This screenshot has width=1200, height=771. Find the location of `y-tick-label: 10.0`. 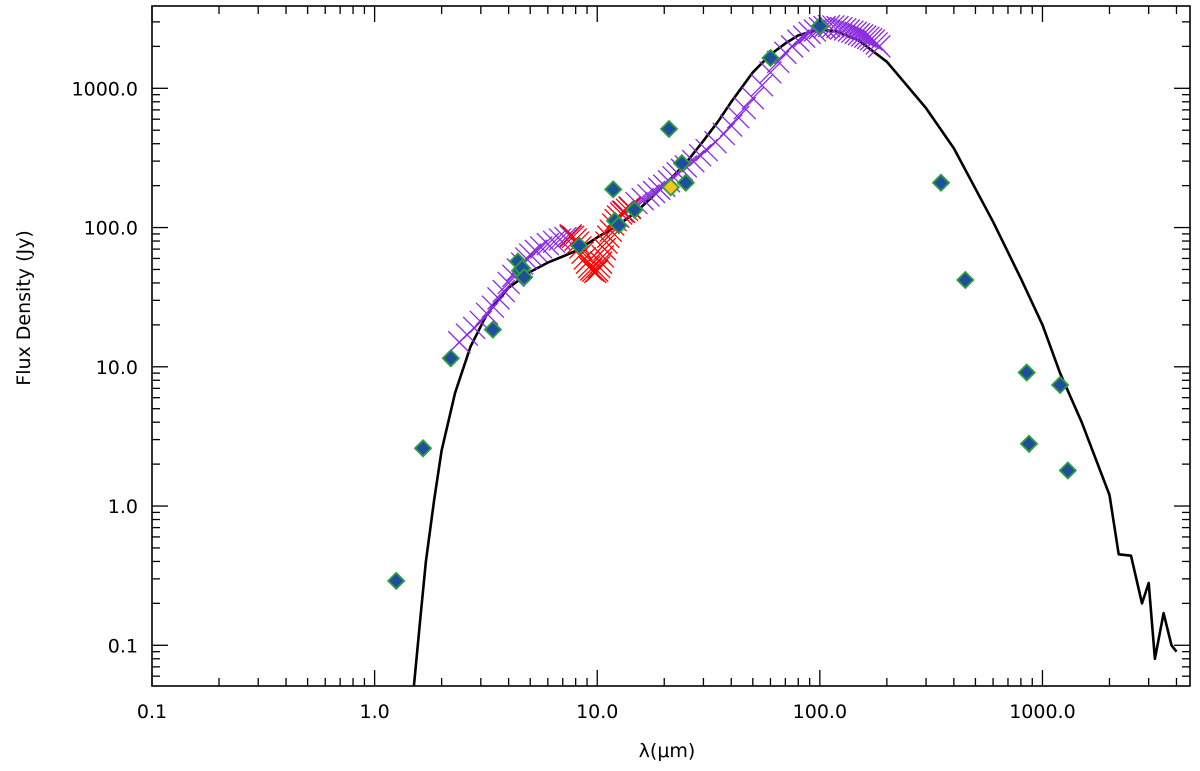

y-tick-label: 10.0 is located at coordinates (117, 368).